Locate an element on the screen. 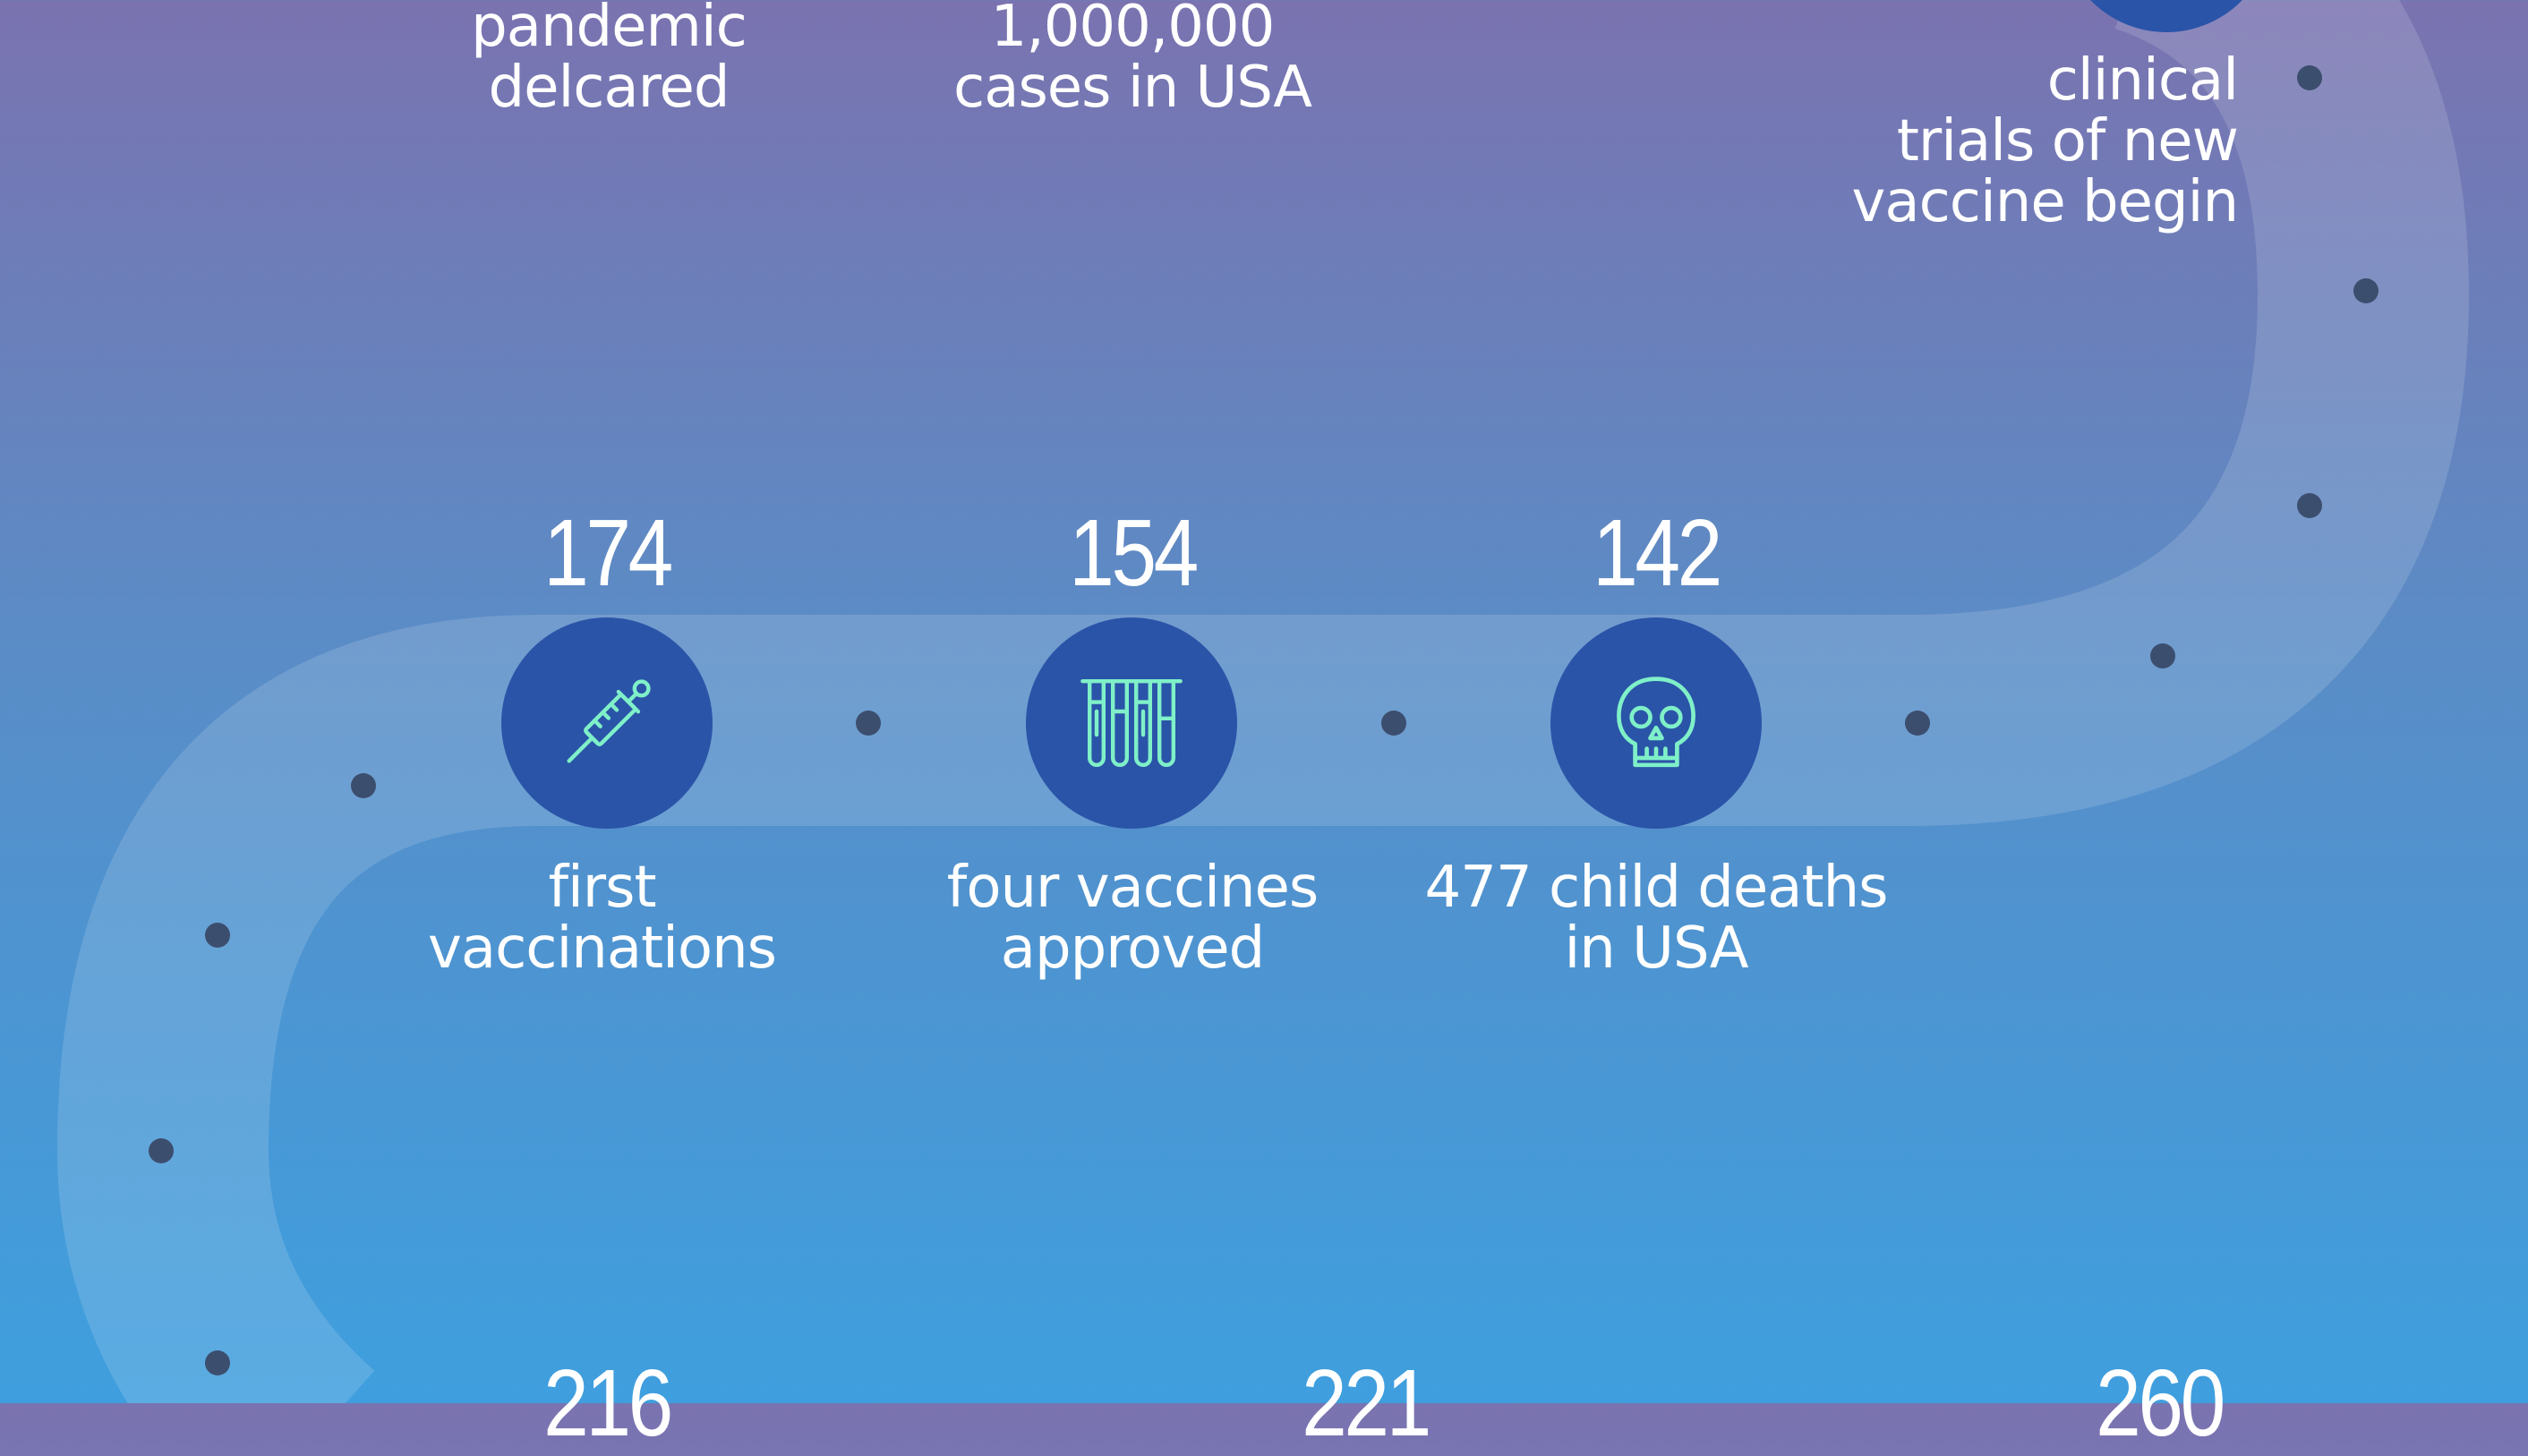 The width and height of the screenshot is (2528, 1456). syringe-icon is located at coordinates (609, 721).